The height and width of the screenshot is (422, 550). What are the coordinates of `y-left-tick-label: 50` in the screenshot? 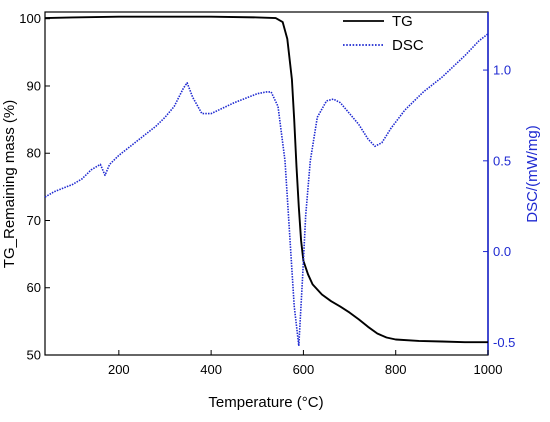 It's located at (34, 355).